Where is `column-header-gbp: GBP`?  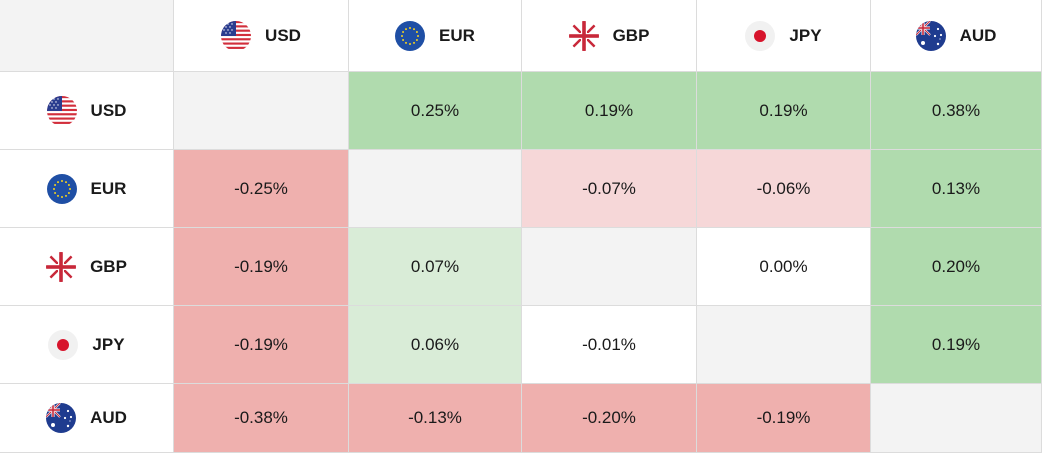 column-header-gbp: GBP is located at coordinates (609, 36).